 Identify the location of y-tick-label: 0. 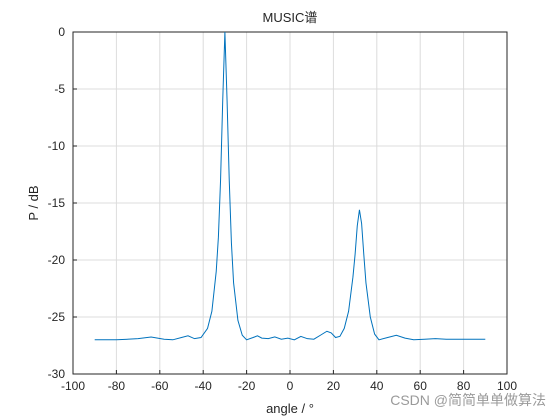
(61, 32).